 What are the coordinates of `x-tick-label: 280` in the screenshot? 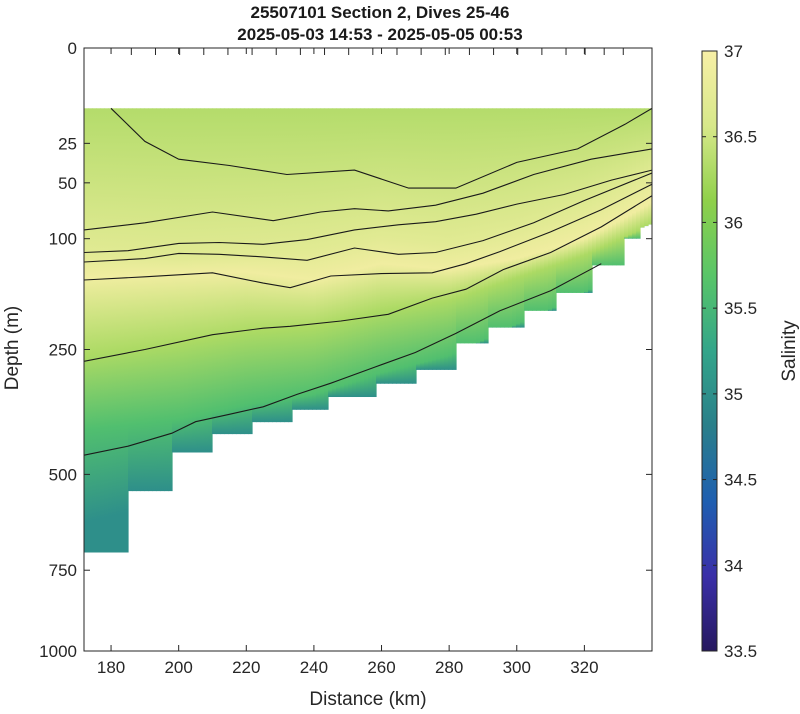 It's located at (449, 667).